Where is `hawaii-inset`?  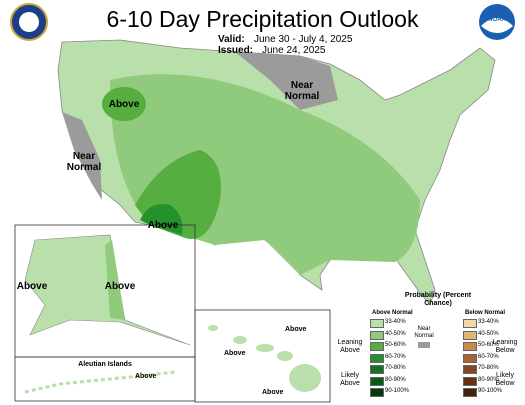
hawaii-inset is located at coordinates (262, 356).